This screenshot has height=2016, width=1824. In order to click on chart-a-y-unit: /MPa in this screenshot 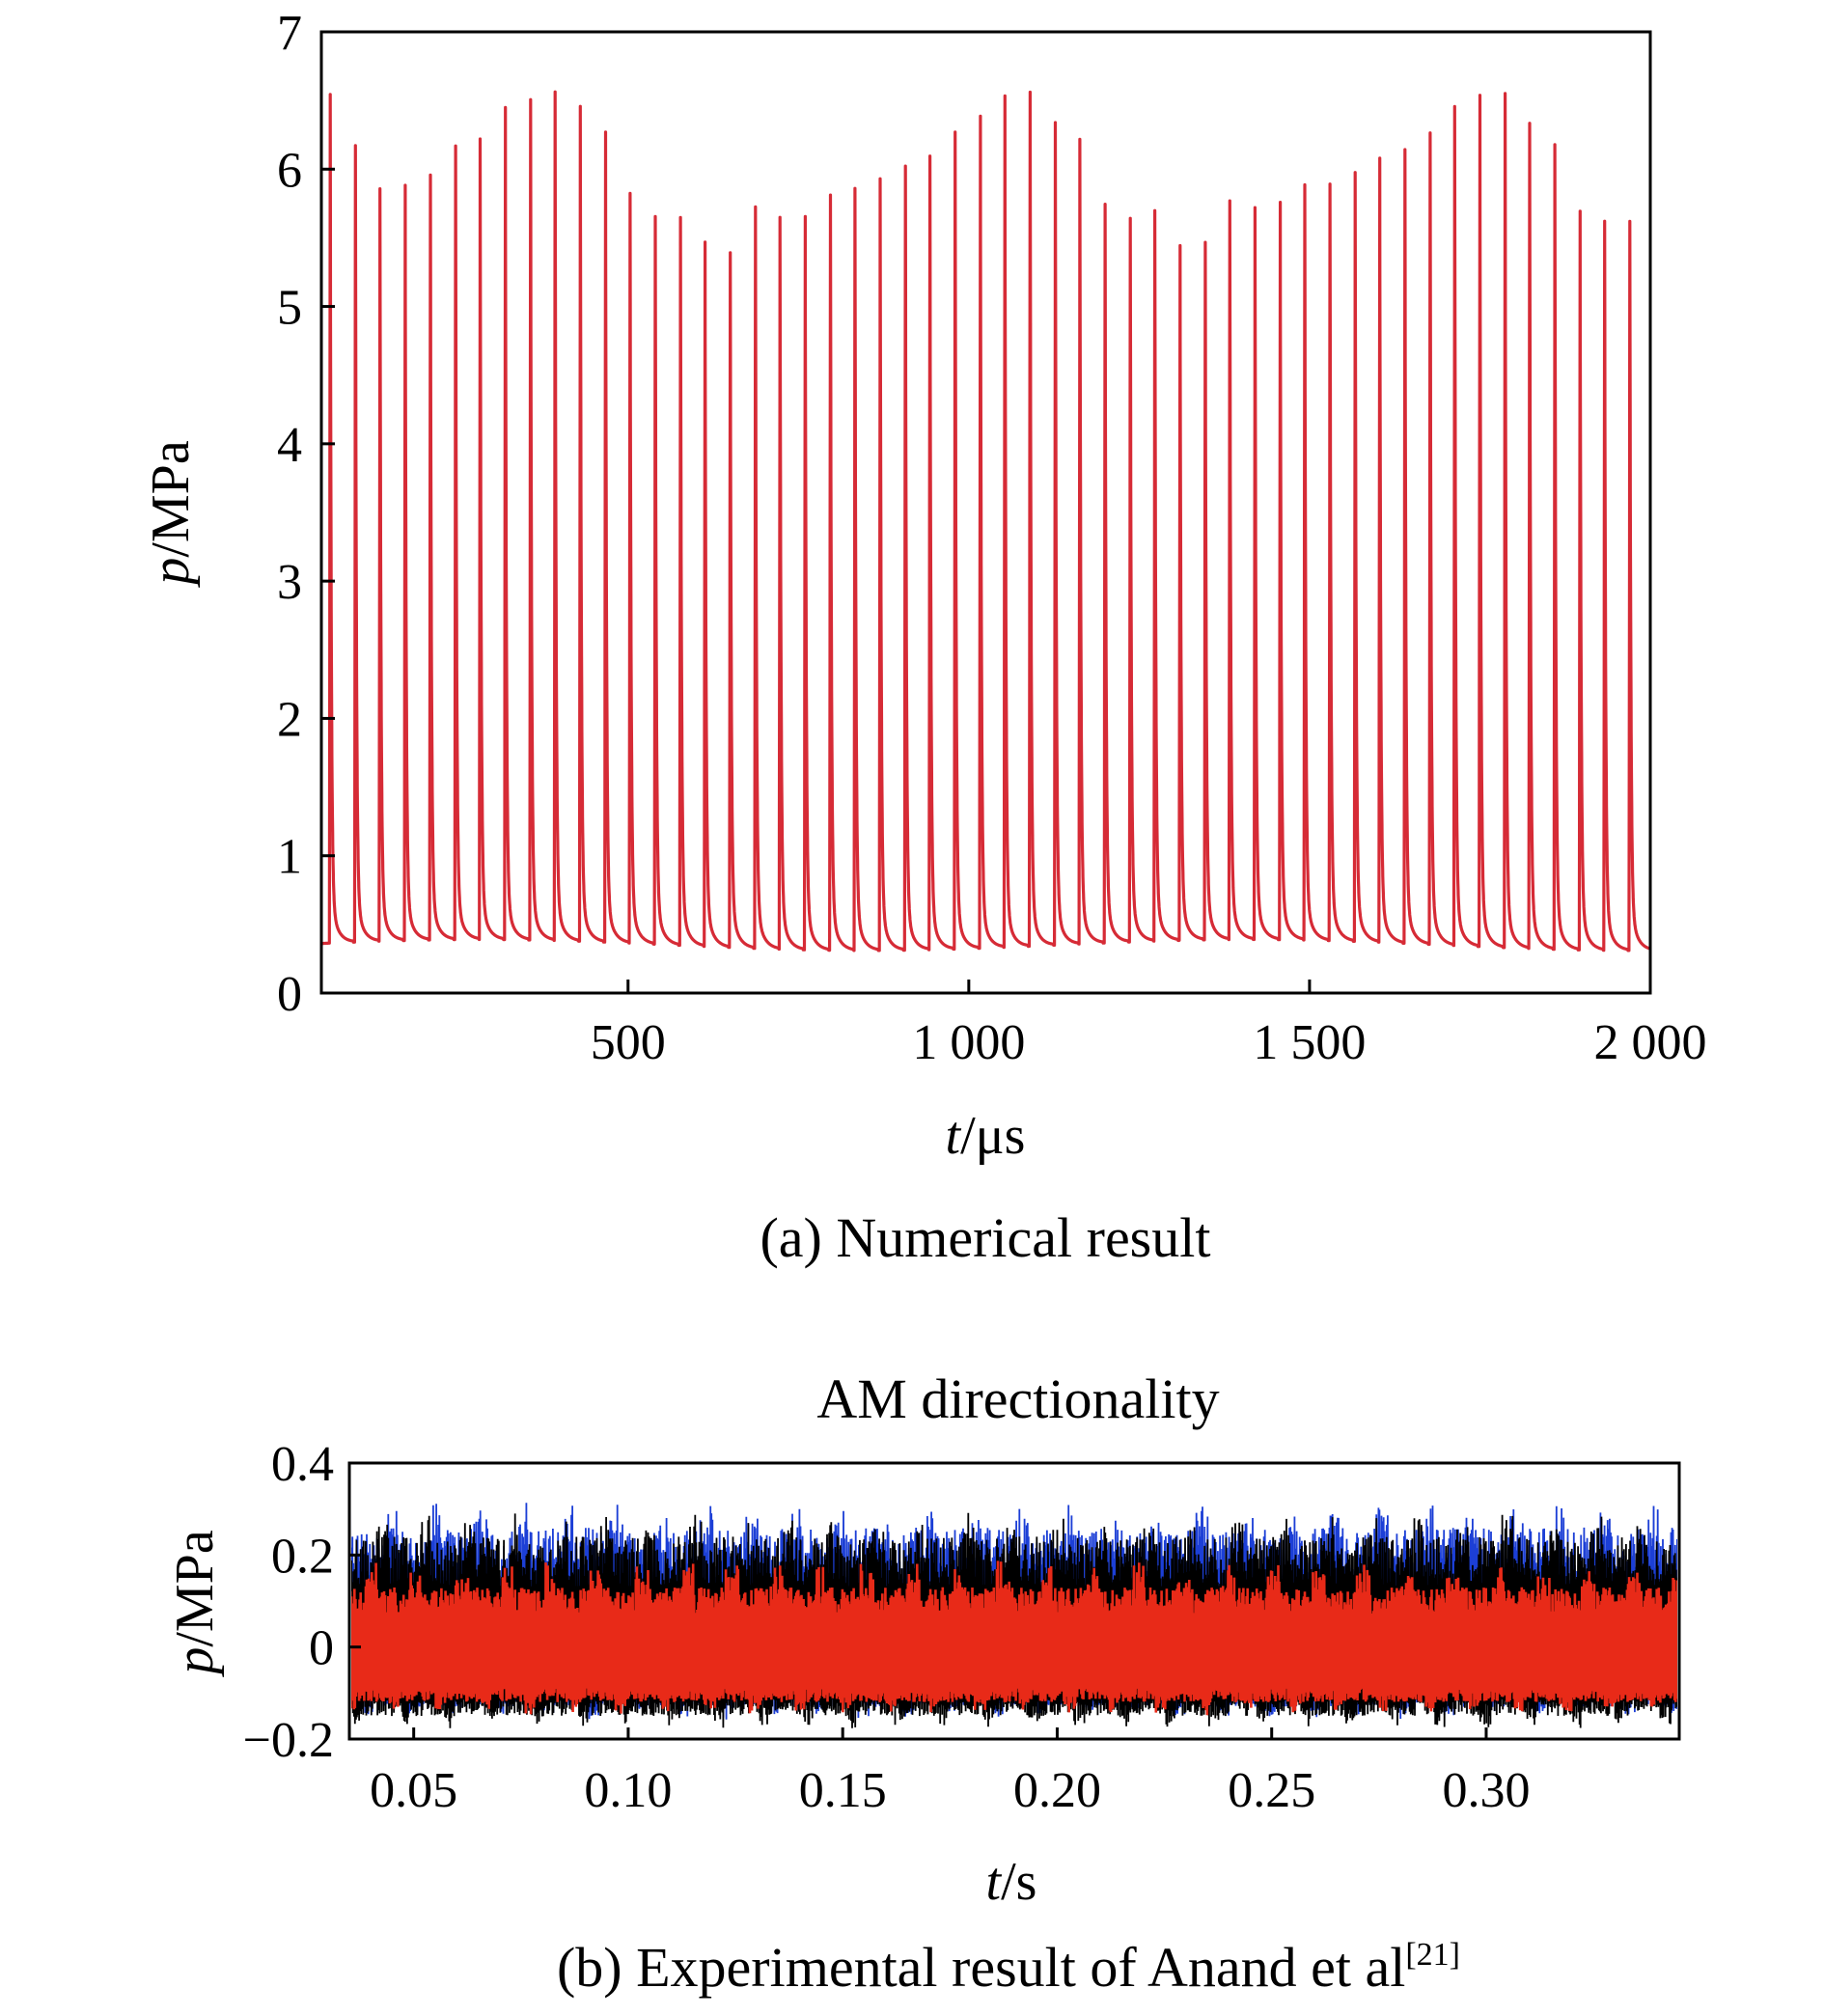, I will do `click(171, 498)`.